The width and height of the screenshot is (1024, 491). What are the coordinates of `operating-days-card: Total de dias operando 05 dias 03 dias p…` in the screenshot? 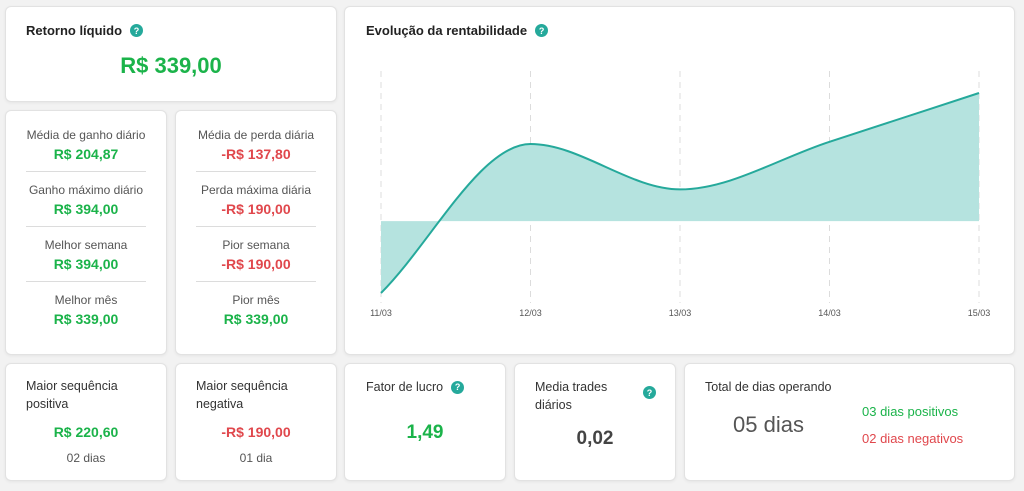 It's located at (849, 422).